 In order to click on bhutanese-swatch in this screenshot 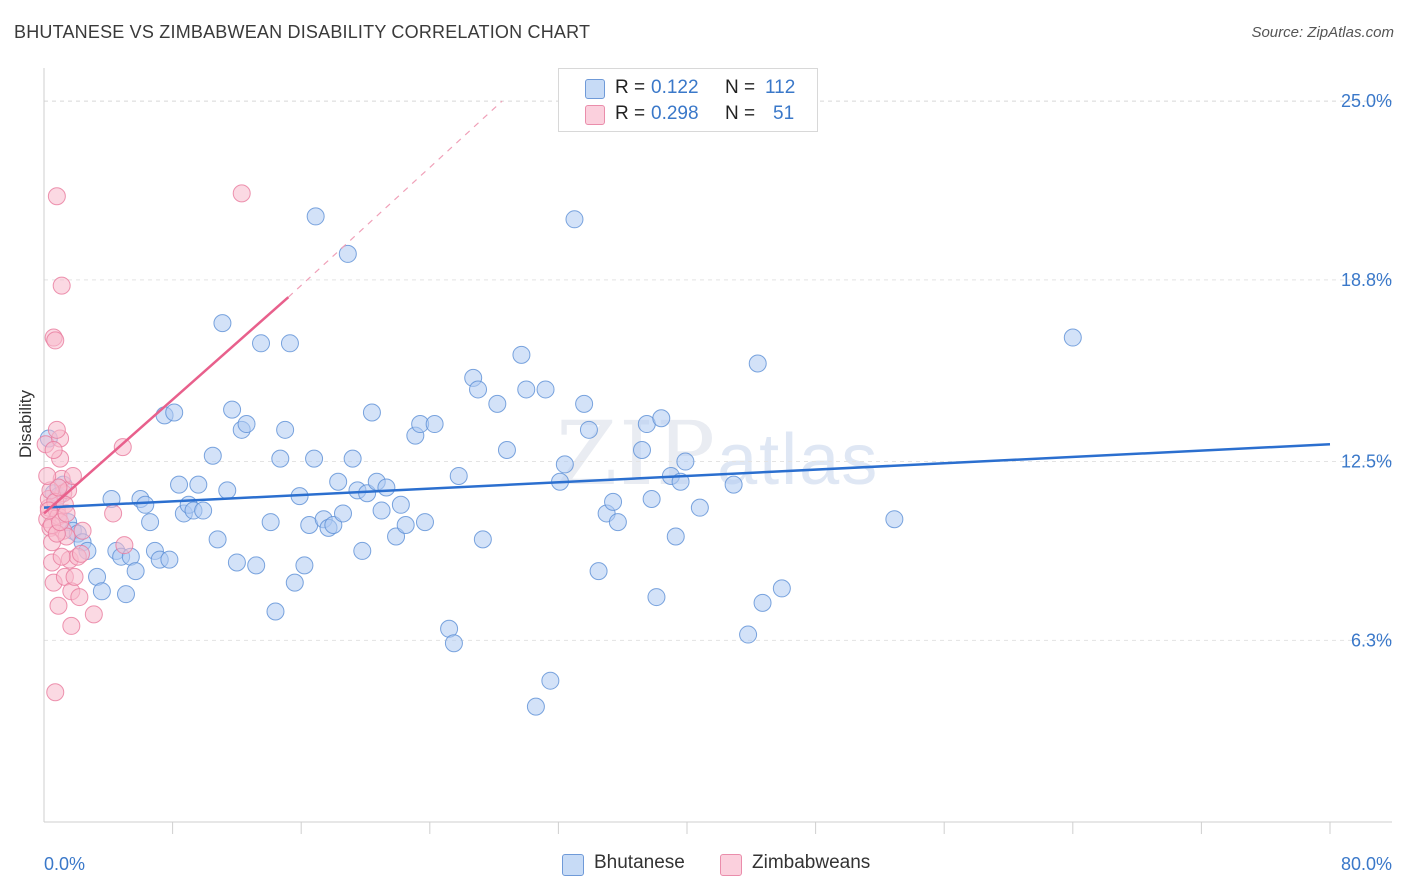, I will do `click(573, 865)`.